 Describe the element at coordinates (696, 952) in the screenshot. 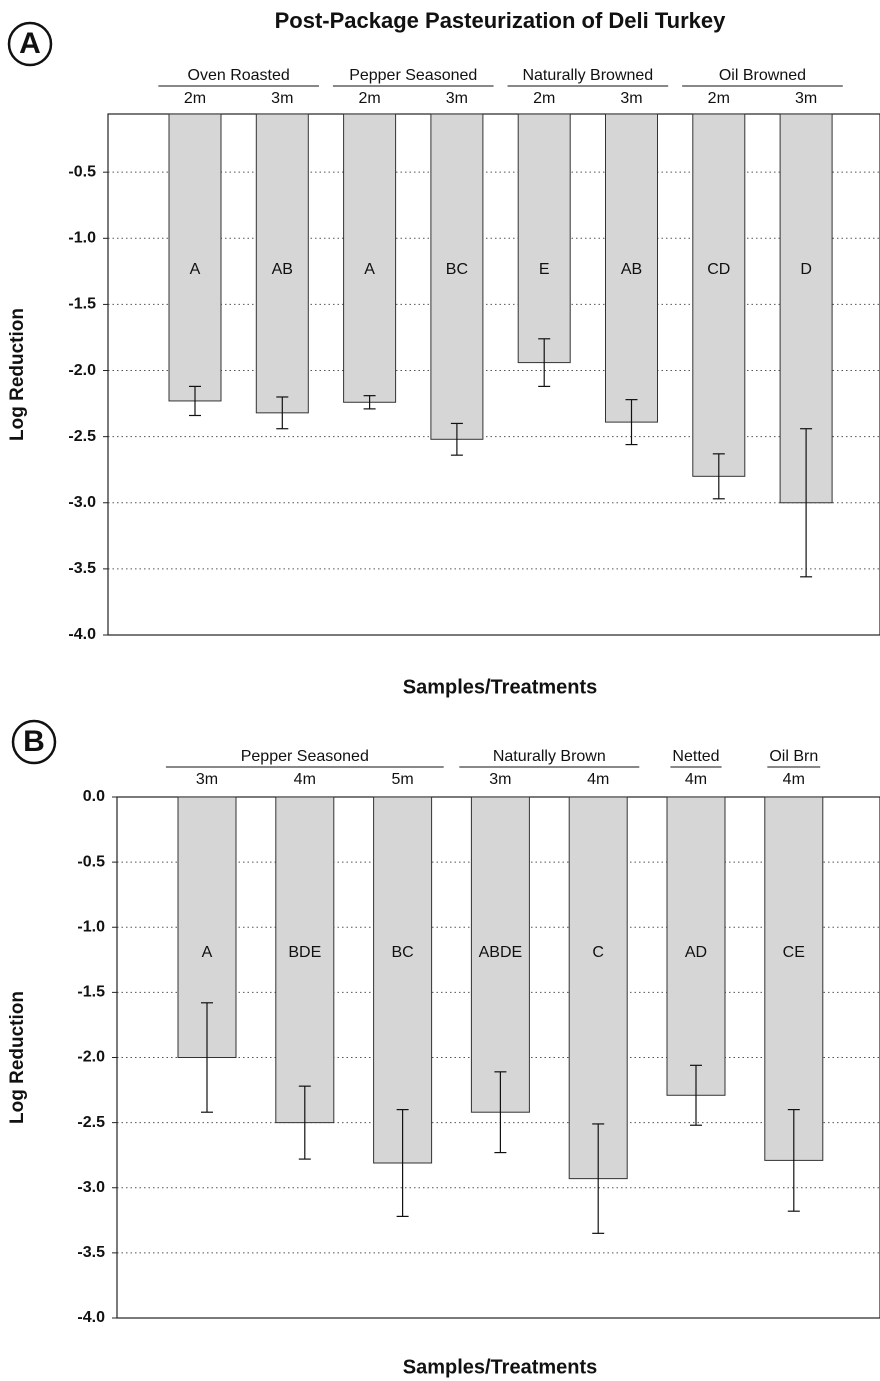

I see `significance-letter: AD` at that location.